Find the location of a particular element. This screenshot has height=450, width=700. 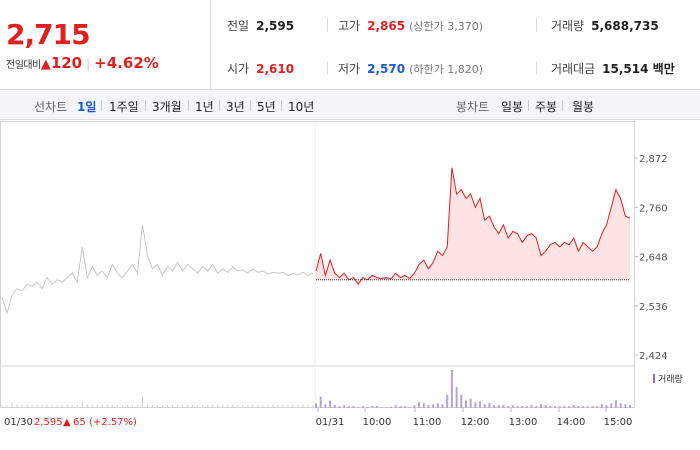

candle-weekly: 주봉 is located at coordinates (546, 107).